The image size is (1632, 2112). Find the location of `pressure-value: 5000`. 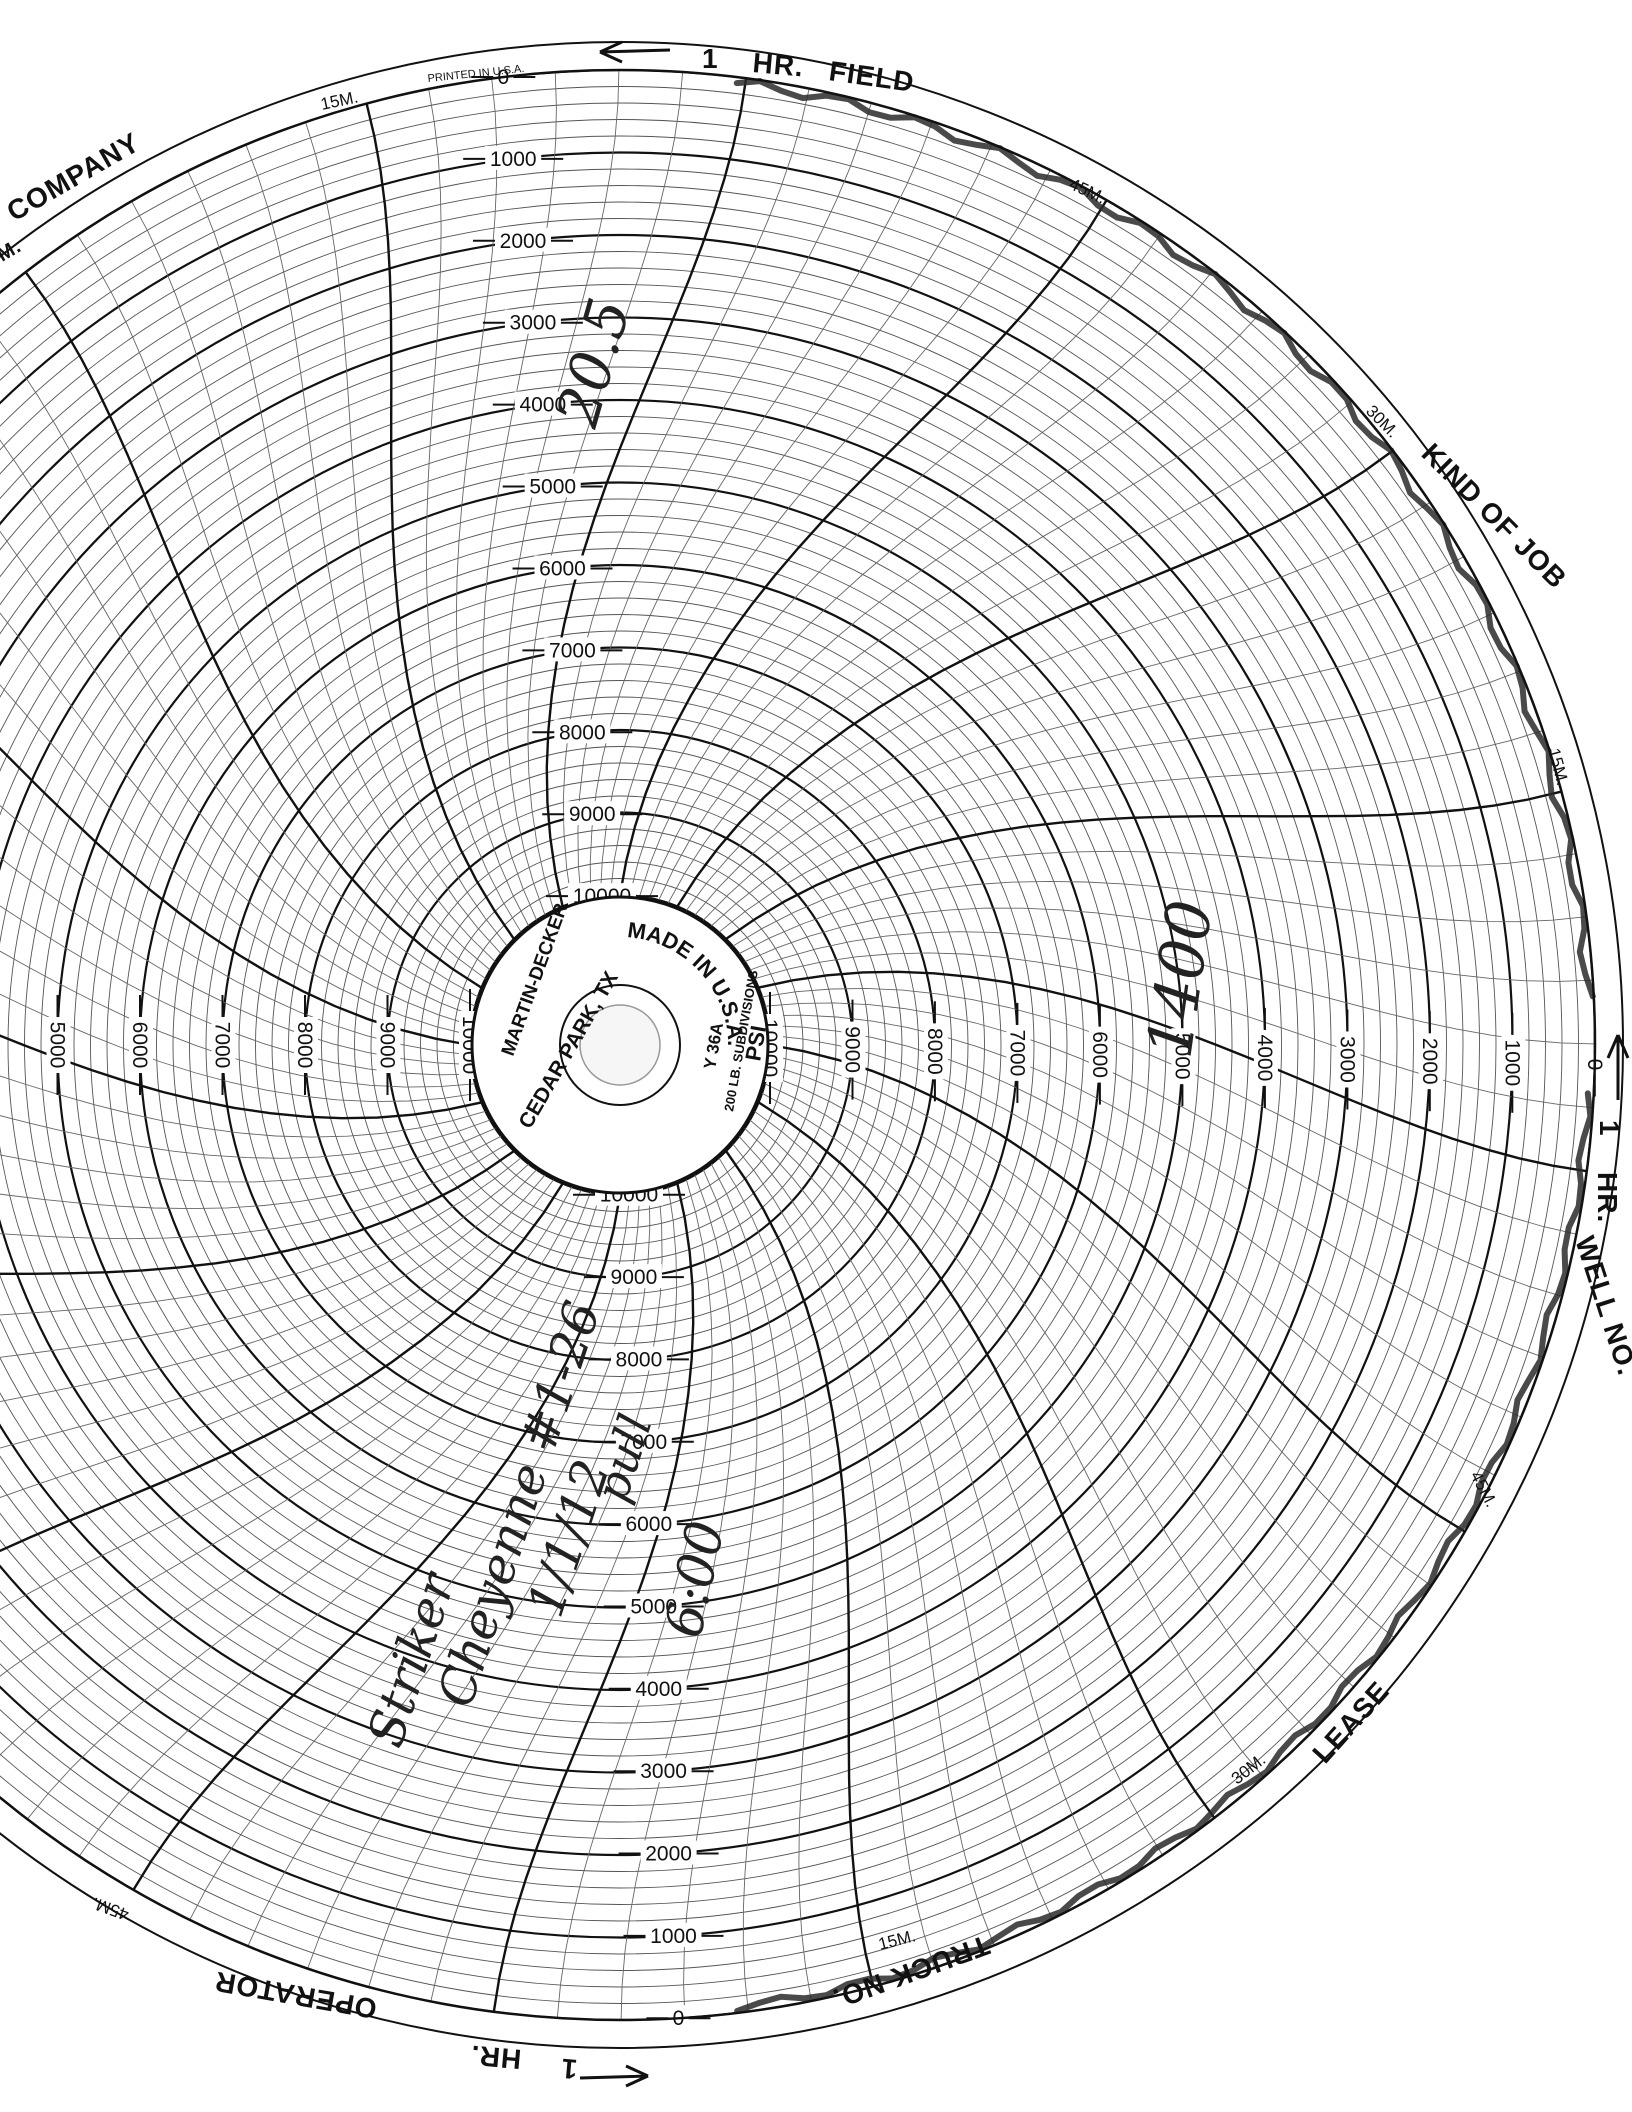

pressure-value: 5000 is located at coordinates (57, 1045).